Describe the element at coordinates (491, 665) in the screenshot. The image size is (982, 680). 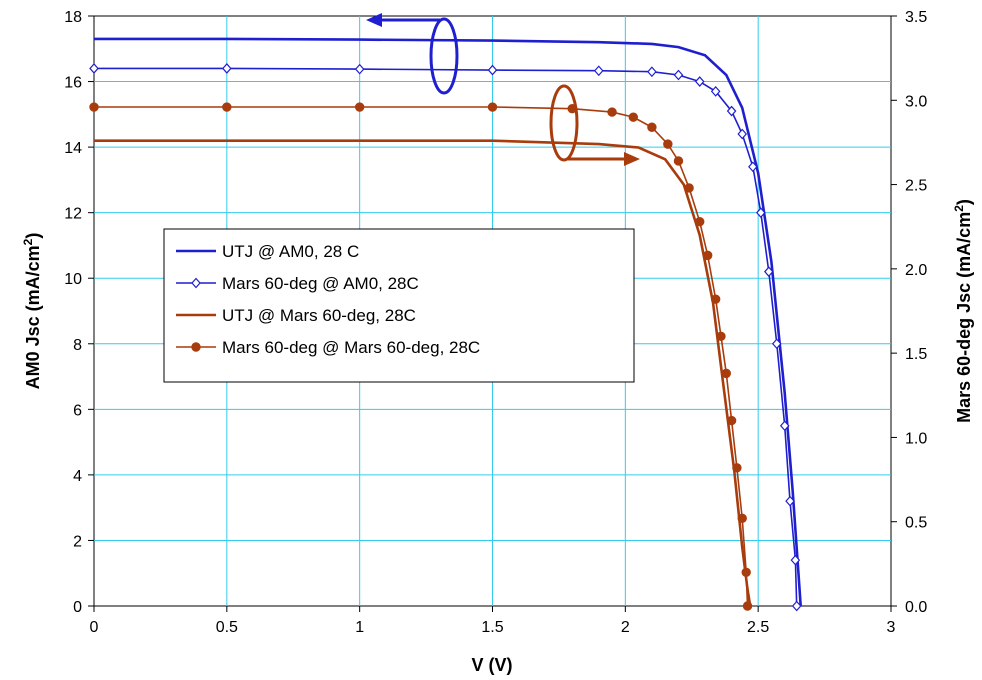
I see `x-axis-title: V (V)` at that location.